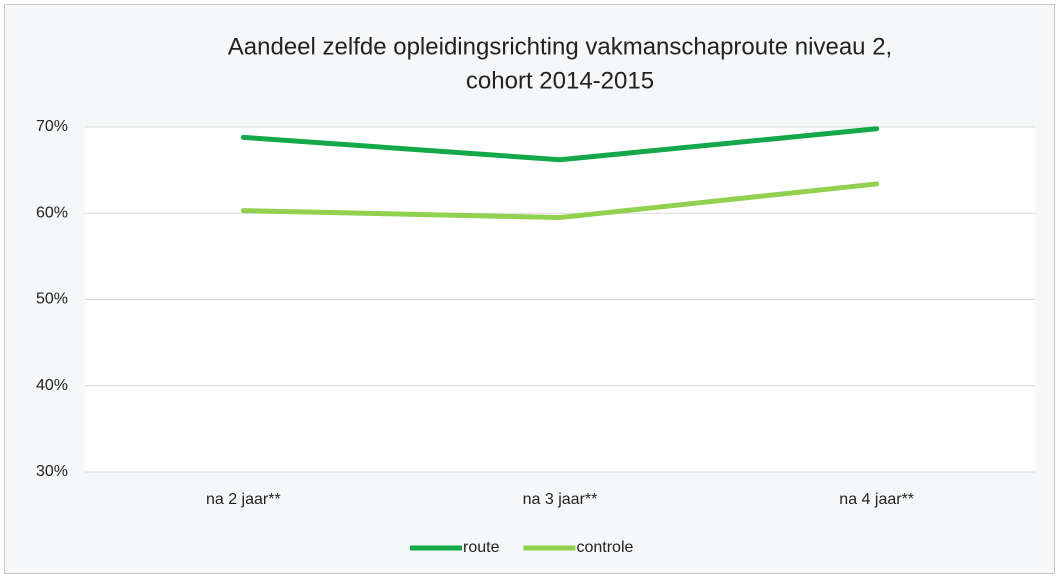 The image size is (1059, 578). Describe the element at coordinates (52, 126) in the screenshot. I see `y-tick-label: 70%` at that location.